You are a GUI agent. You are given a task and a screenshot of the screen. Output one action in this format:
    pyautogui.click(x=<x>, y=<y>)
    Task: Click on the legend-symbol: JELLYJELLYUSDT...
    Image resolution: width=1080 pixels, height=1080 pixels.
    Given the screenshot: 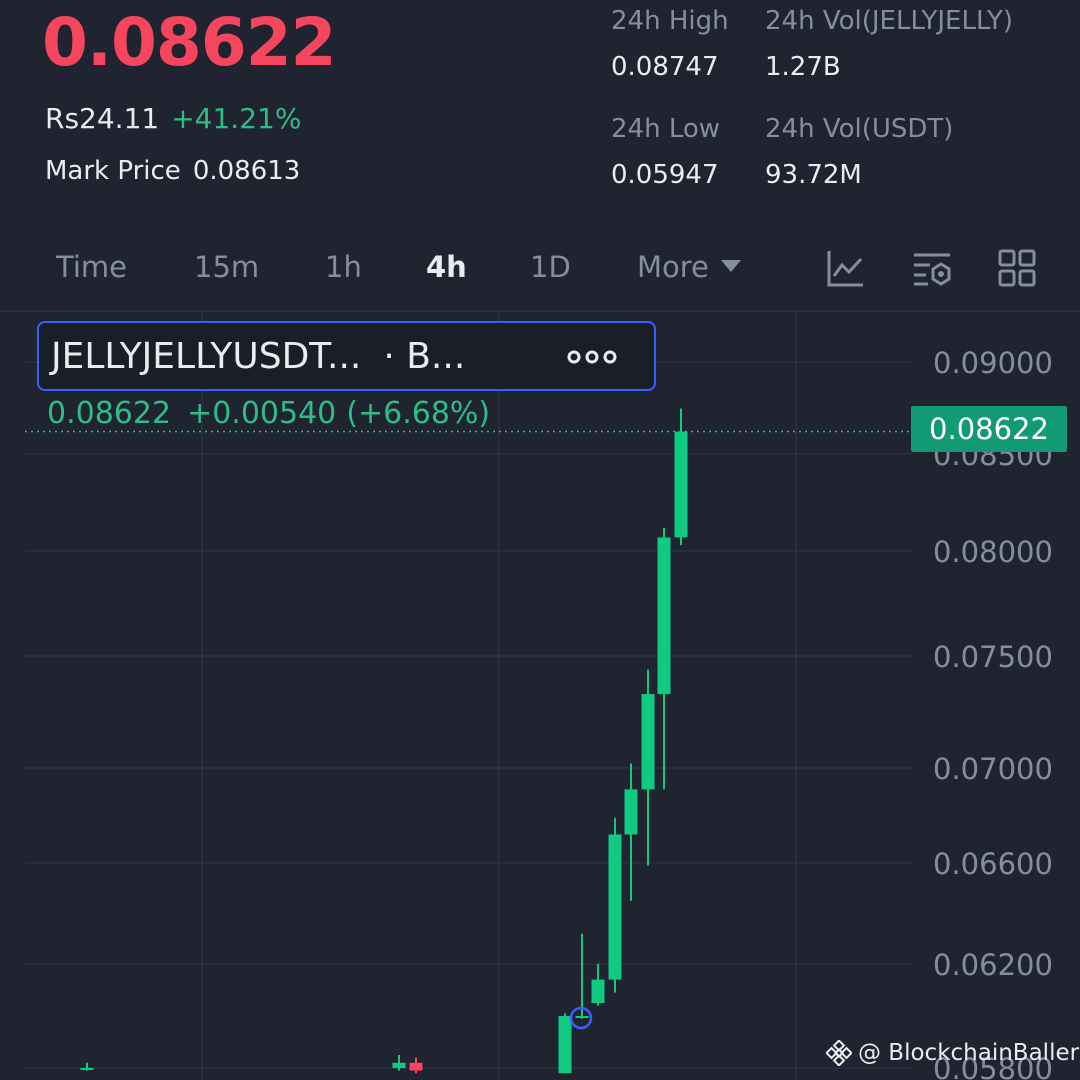 What is the action you would take?
    pyautogui.click(x=206, y=356)
    